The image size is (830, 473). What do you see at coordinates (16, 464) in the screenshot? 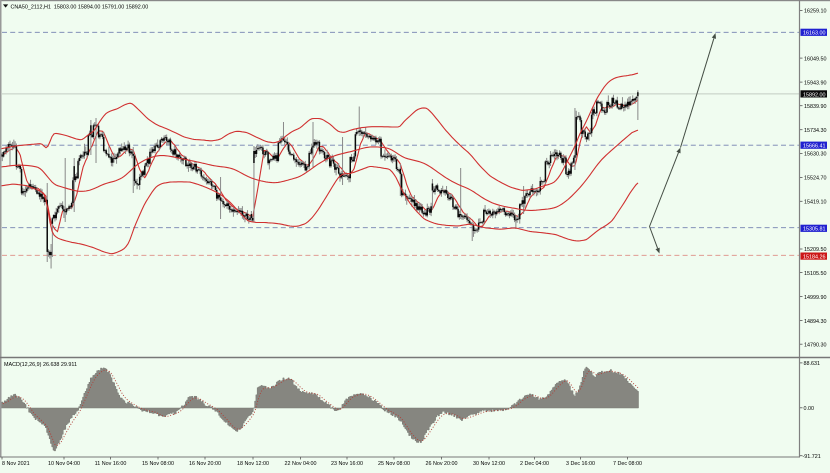
I see `svg-text: 8 Nov 2021` at bounding box center [16, 464].